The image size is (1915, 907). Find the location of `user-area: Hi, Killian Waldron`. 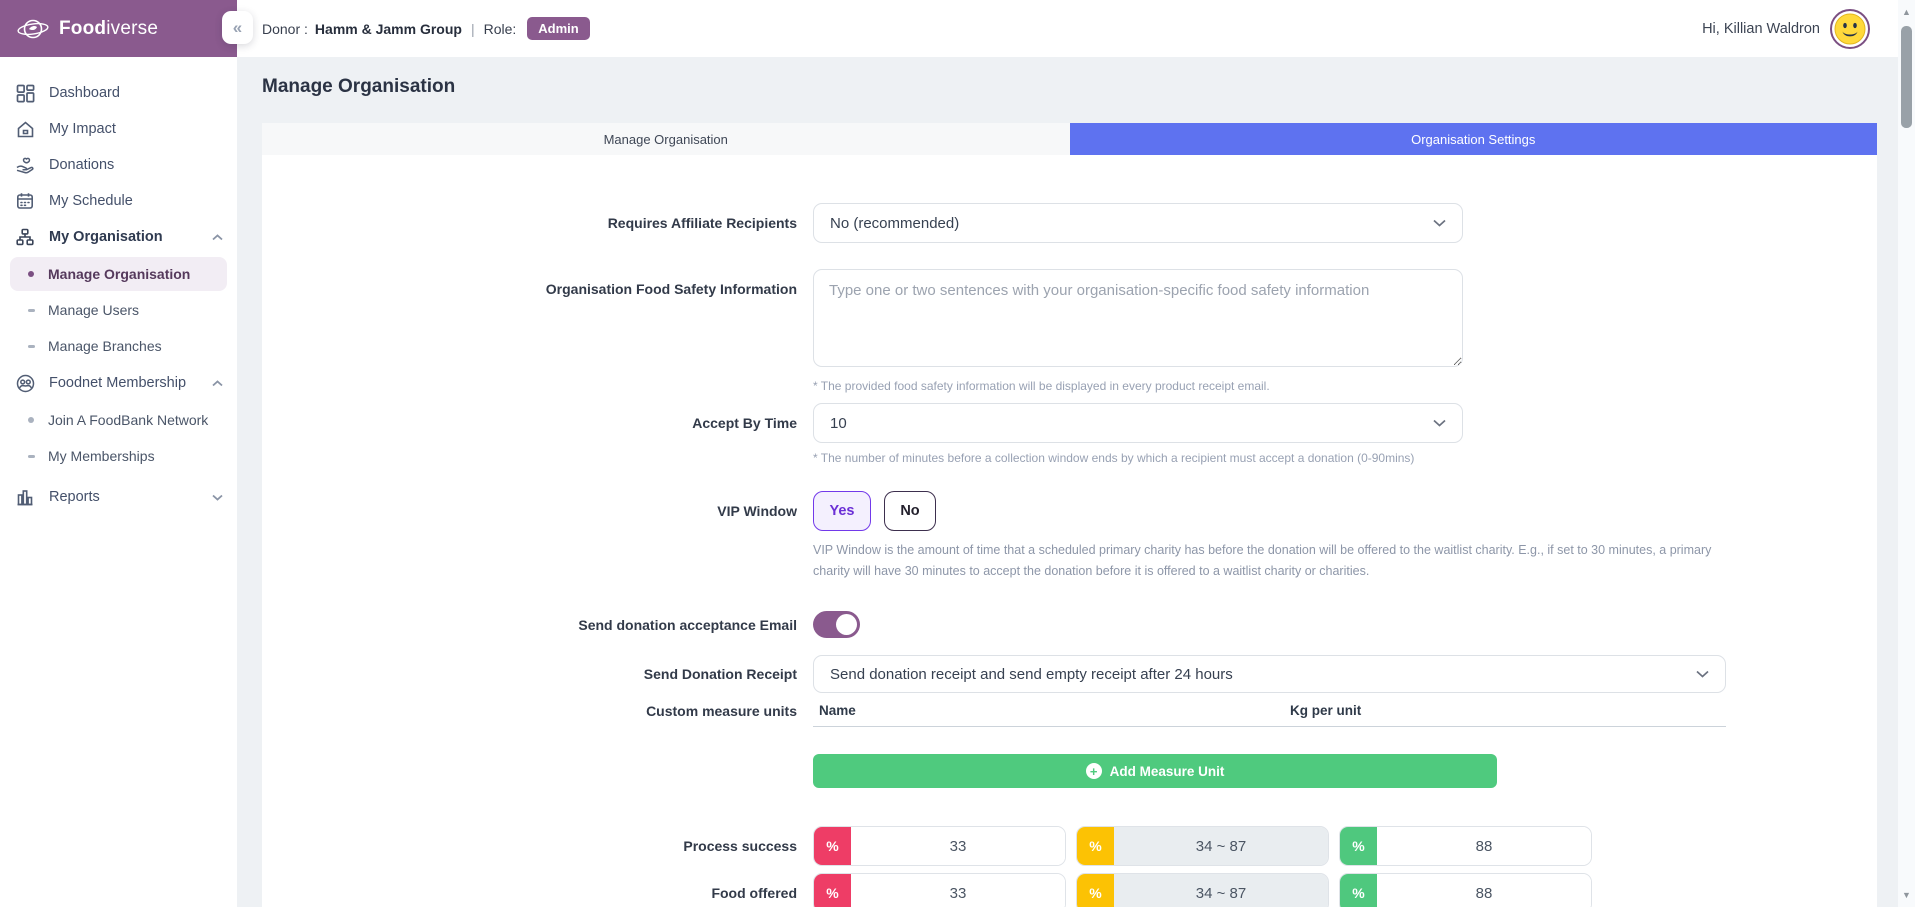

user-area: Hi, Killian Waldron is located at coordinates (1786, 28).